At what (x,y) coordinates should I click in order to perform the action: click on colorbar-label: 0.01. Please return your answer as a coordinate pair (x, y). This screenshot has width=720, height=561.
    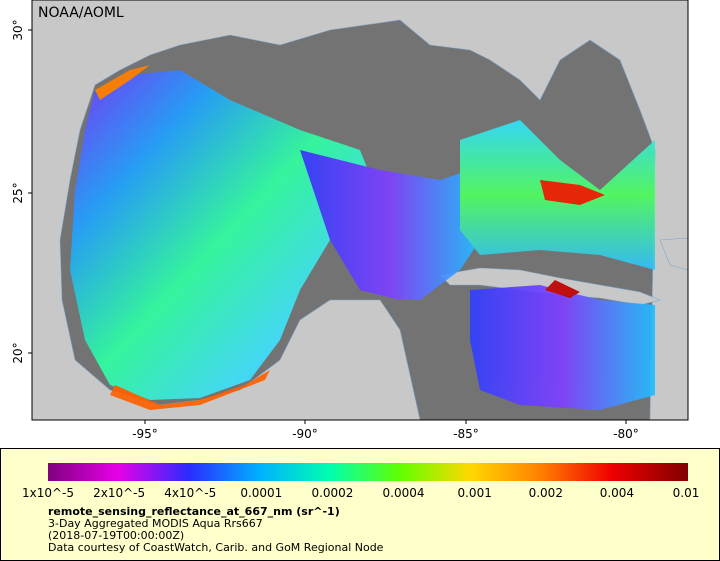
    Looking at the image, I should click on (686, 493).